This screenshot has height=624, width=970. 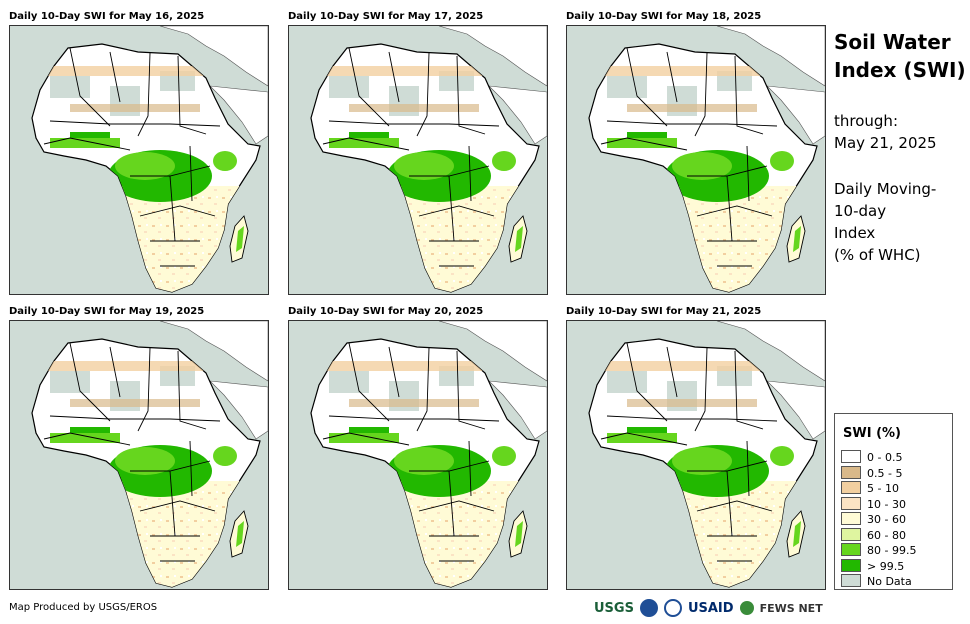 What do you see at coordinates (860, 211) in the screenshot?
I see `description-line: 10-day` at bounding box center [860, 211].